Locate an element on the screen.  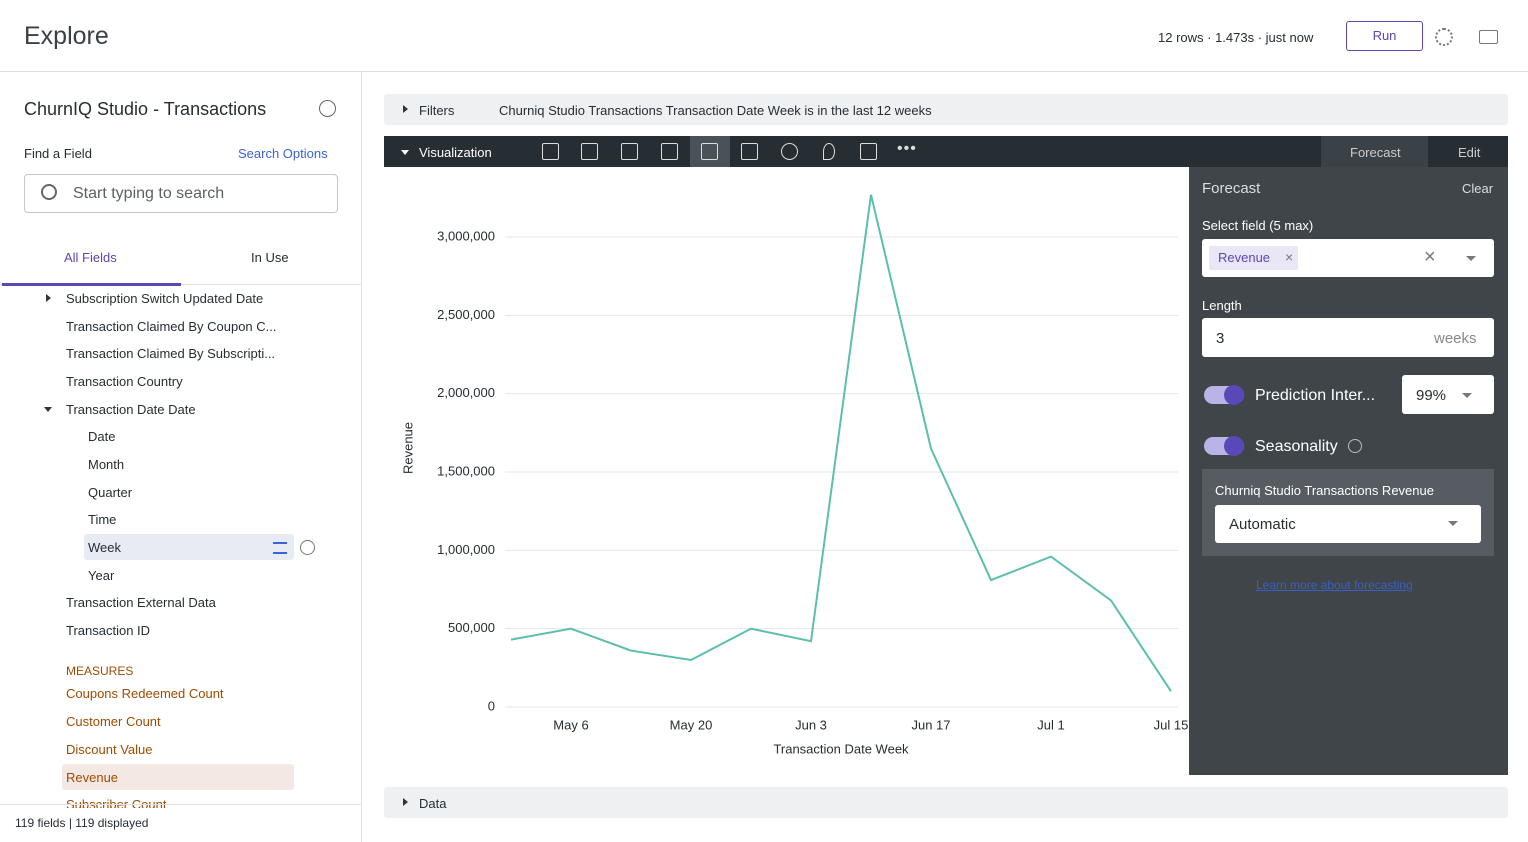
field: Transaction Date Date is located at coordinates (131, 409).